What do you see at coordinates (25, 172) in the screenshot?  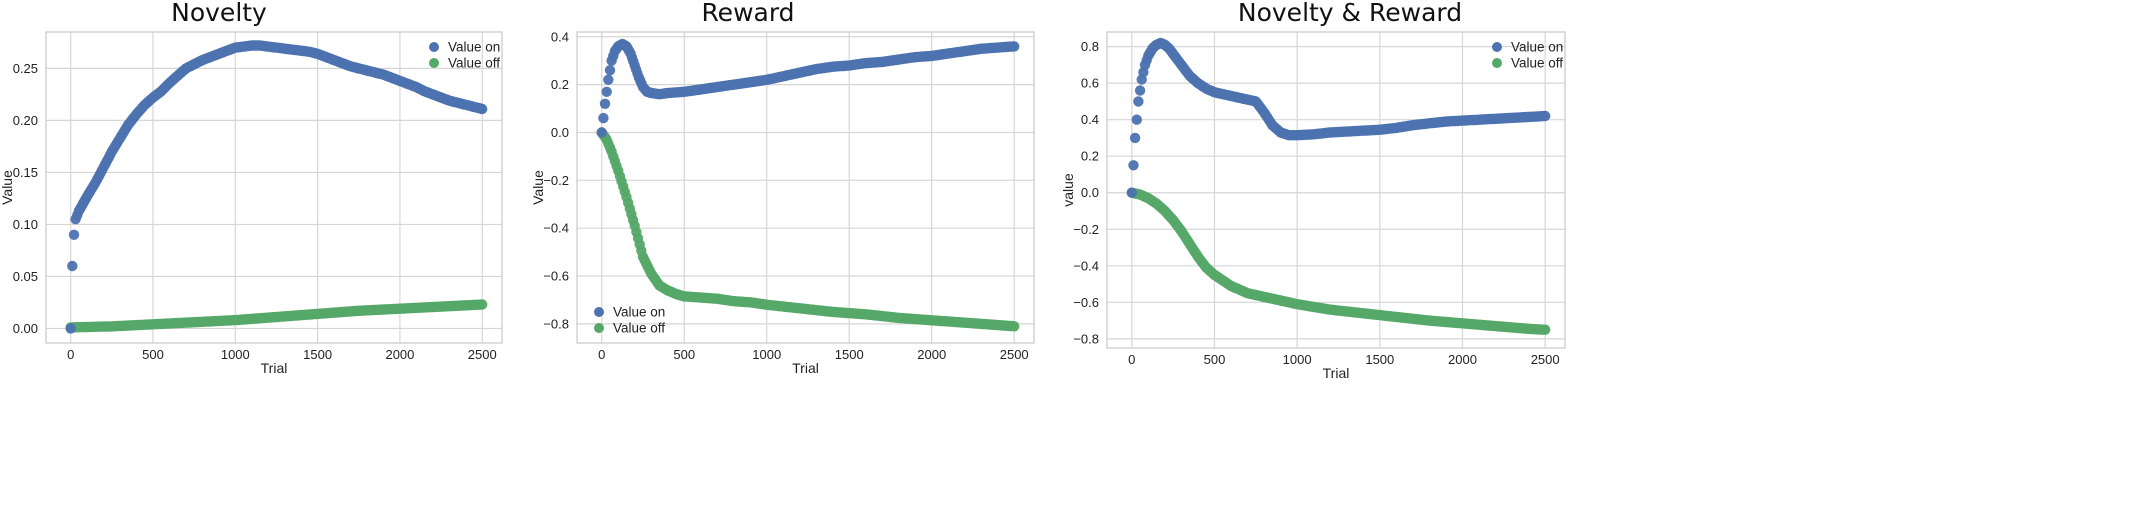 I see `y-tick-label: 0.15` at bounding box center [25, 172].